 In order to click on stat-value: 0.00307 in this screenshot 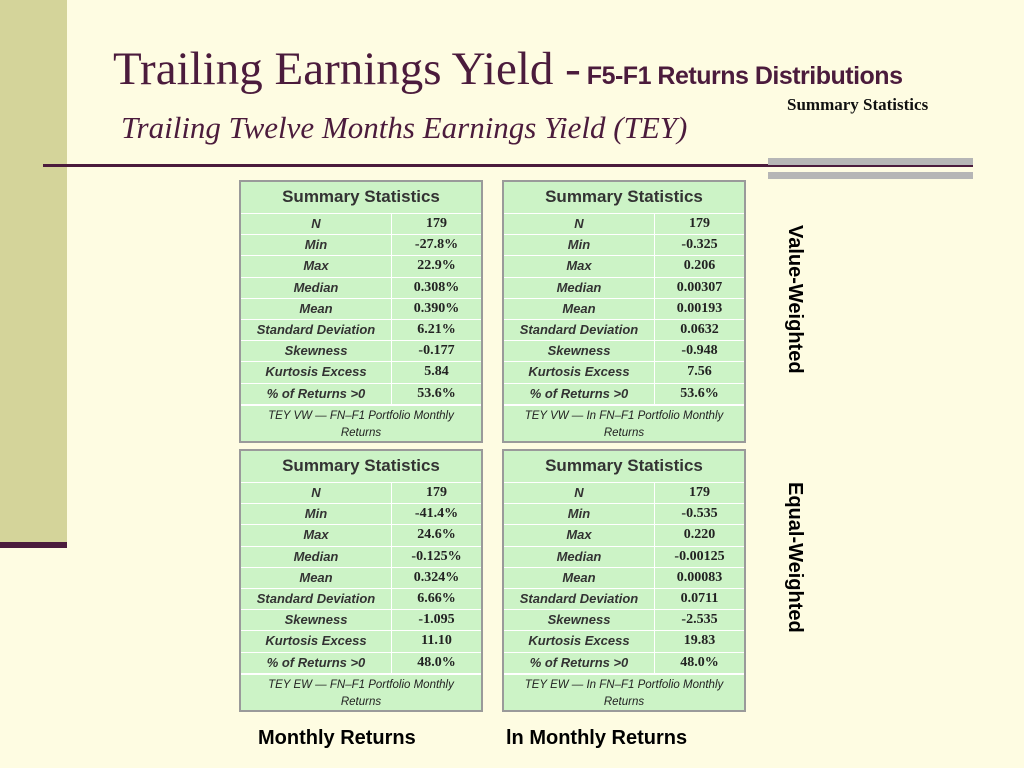, I will do `click(699, 287)`.